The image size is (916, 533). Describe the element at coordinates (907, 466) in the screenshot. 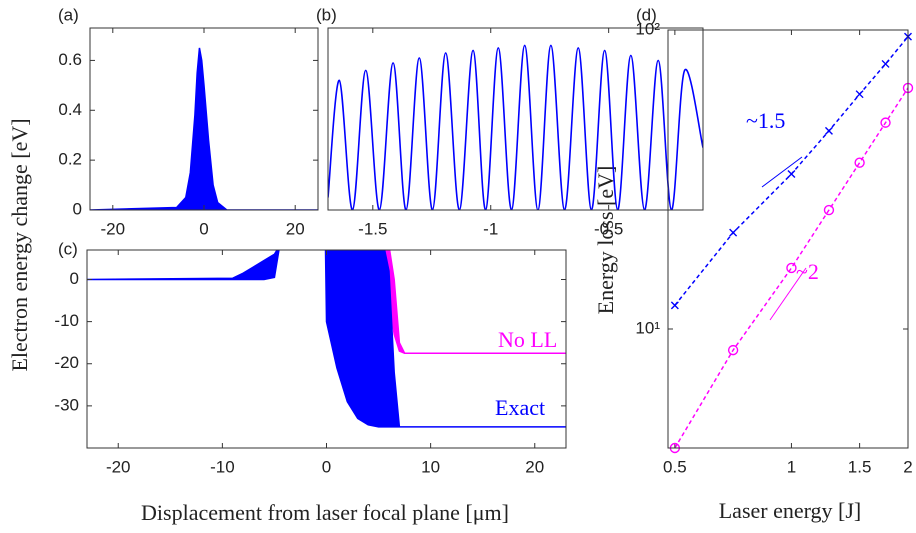

I see `x-tick-label: 2` at that location.